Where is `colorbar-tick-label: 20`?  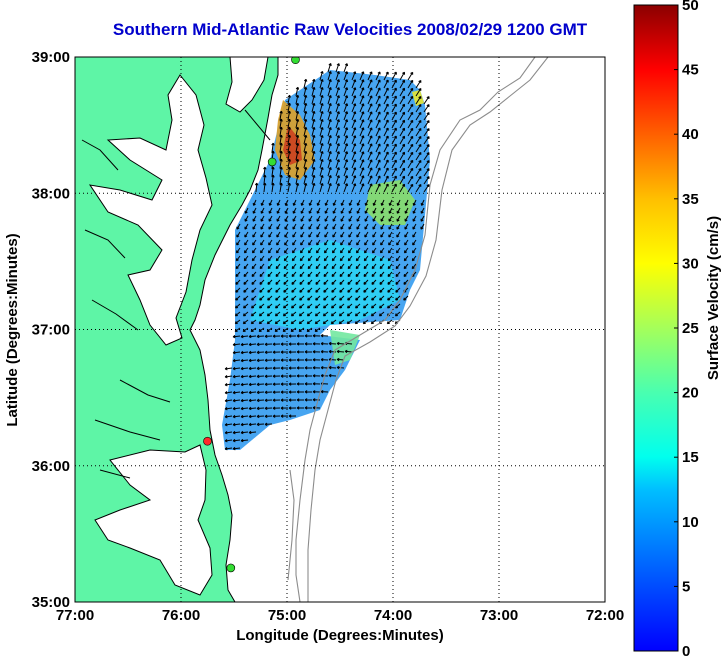
colorbar-tick-label: 20 is located at coordinates (690, 393).